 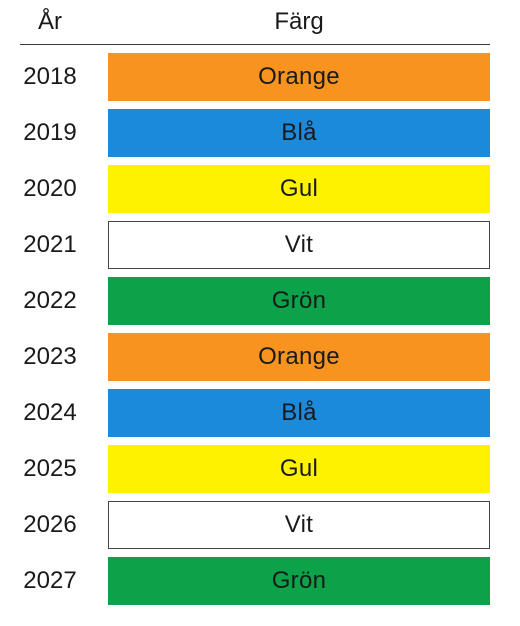 I want to click on year-cell: 2018, so click(x=50, y=76).